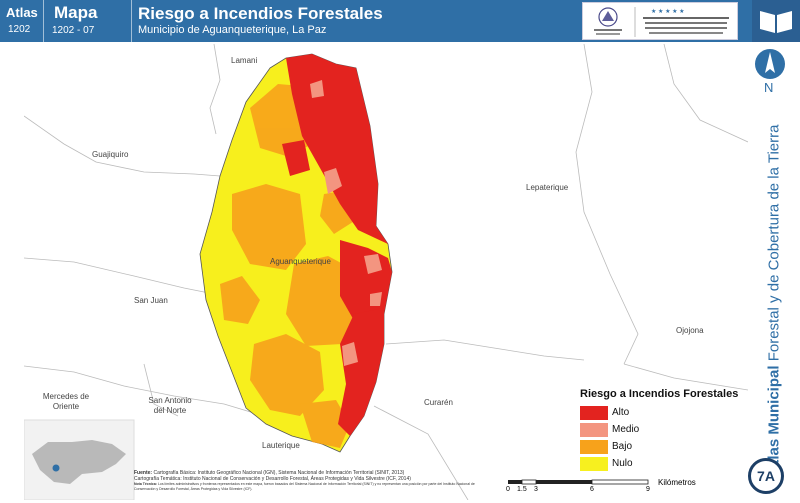  I want to click on scale-bar: 0 1.5 3 6 9 Kilómetros, so click(610, 489).